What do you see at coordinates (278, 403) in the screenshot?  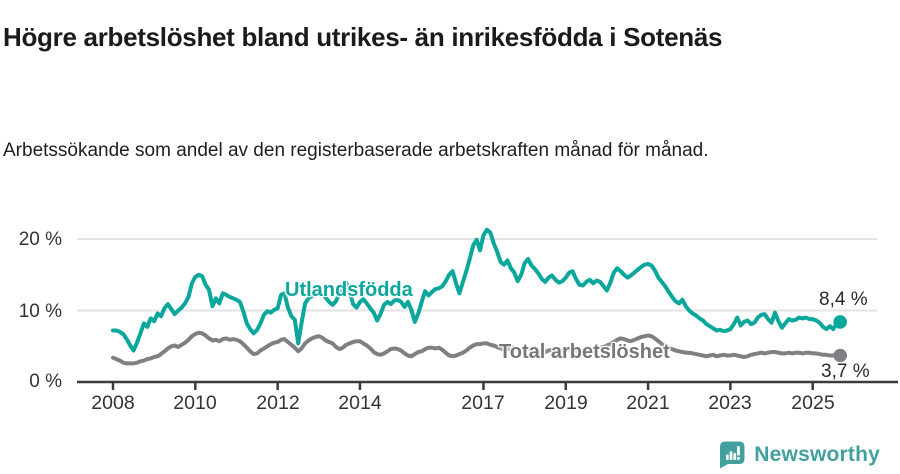 I see `x-axis-label-2012: 2012` at bounding box center [278, 403].